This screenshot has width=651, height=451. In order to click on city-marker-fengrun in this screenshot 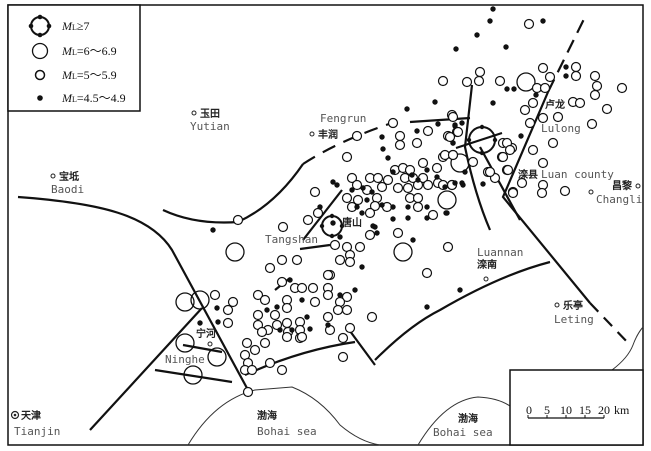, I will do `click(312, 134)`.